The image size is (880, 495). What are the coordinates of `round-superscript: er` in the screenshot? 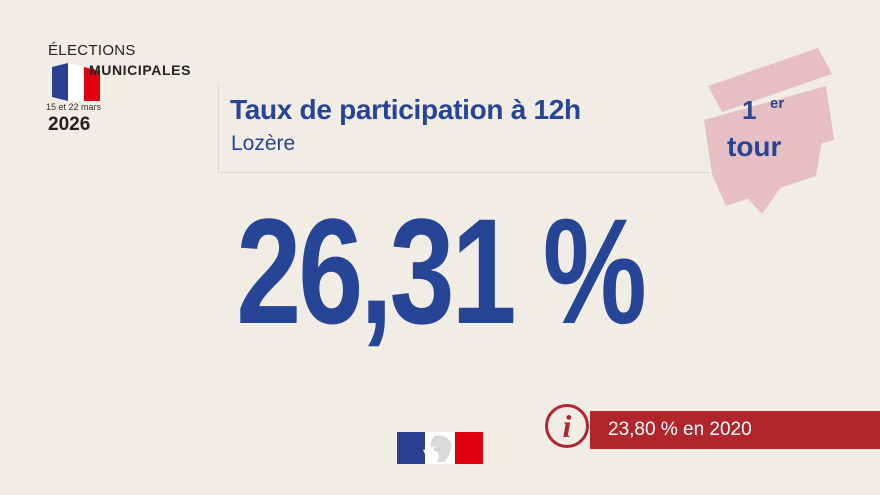 It's located at (777, 103).